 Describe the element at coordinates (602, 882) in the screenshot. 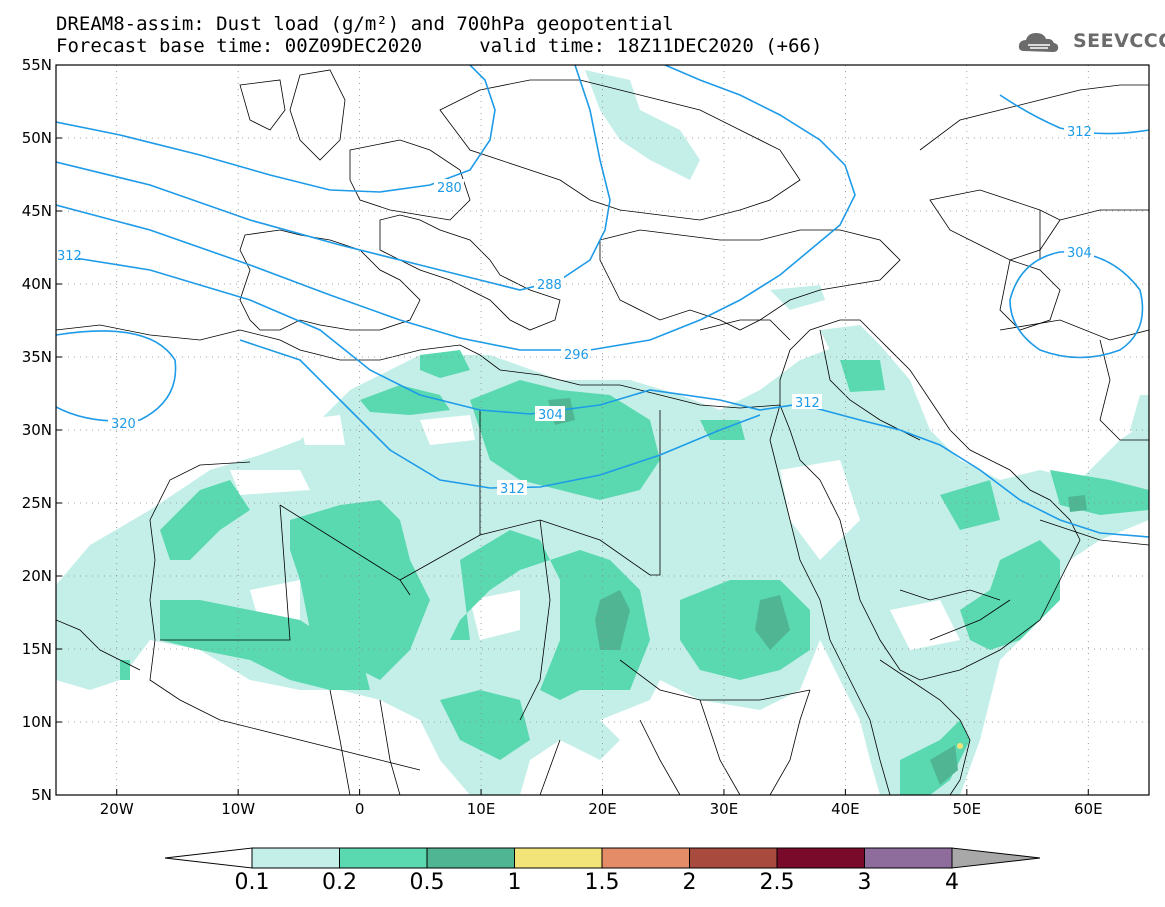

I see `colorbar-label: 1.5` at that location.